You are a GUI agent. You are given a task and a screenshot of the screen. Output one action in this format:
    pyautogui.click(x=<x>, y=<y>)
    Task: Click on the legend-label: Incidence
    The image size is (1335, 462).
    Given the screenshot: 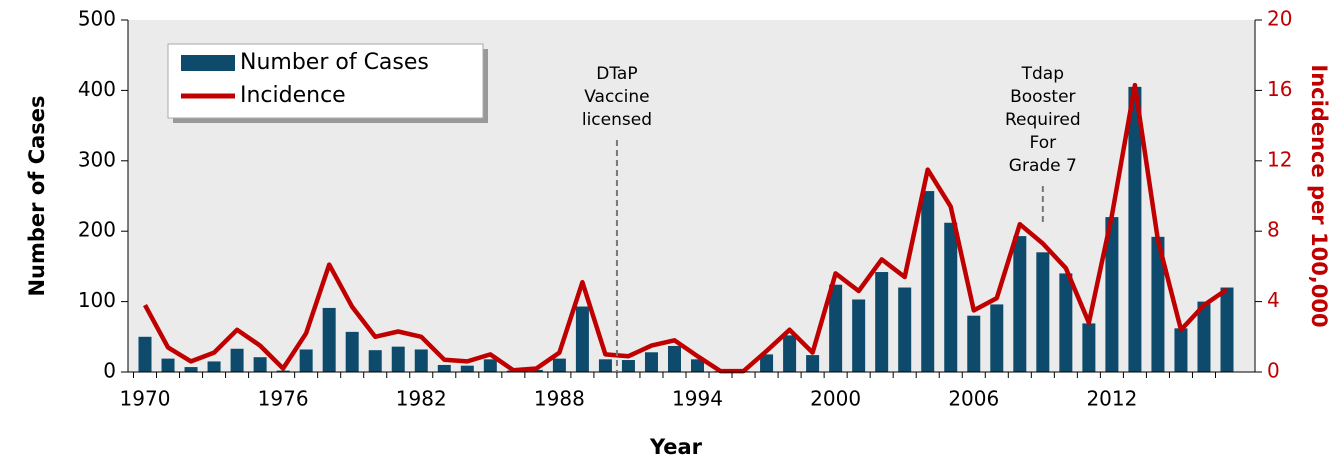 What is the action you would take?
    pyautogui.click(x=293, y=95)
    